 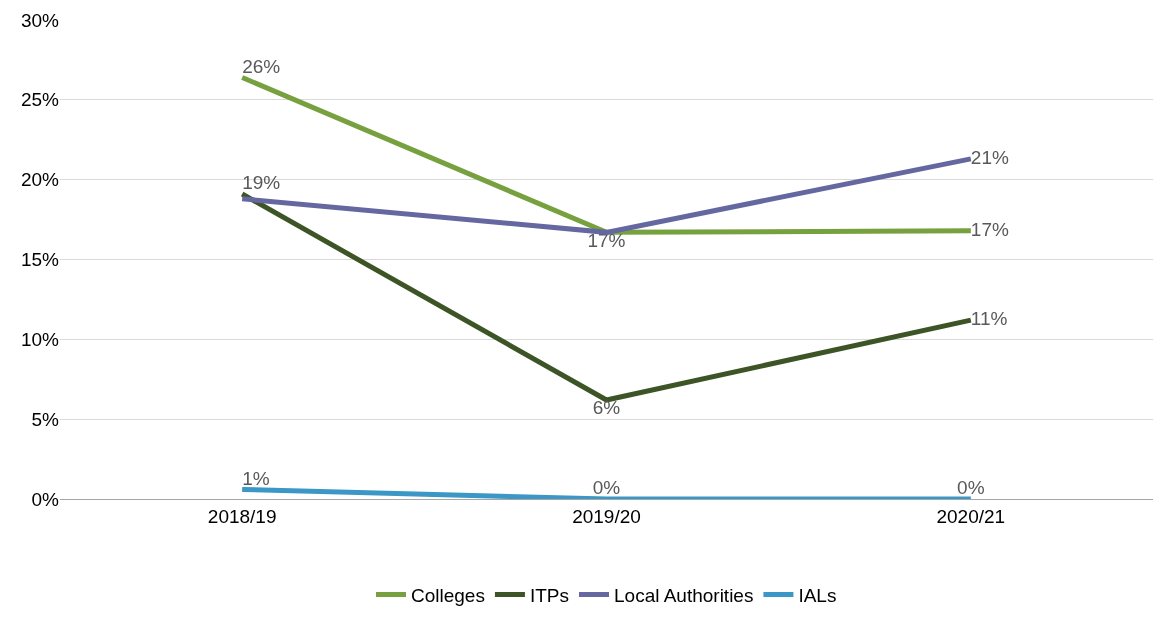 What do you see at coordinates (45, 499) in the screenshot?
I see `y-tick-label: 0%` at bounding box center [45, 499].